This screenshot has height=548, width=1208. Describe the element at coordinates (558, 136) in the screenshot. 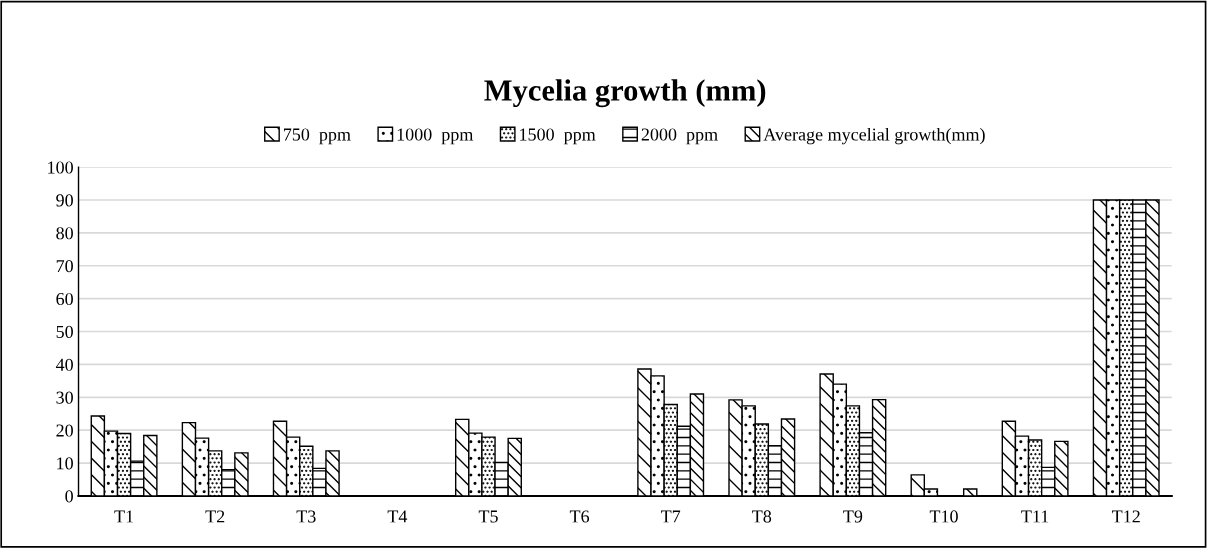

I see `legend-label: 1500 ppm` at that location.